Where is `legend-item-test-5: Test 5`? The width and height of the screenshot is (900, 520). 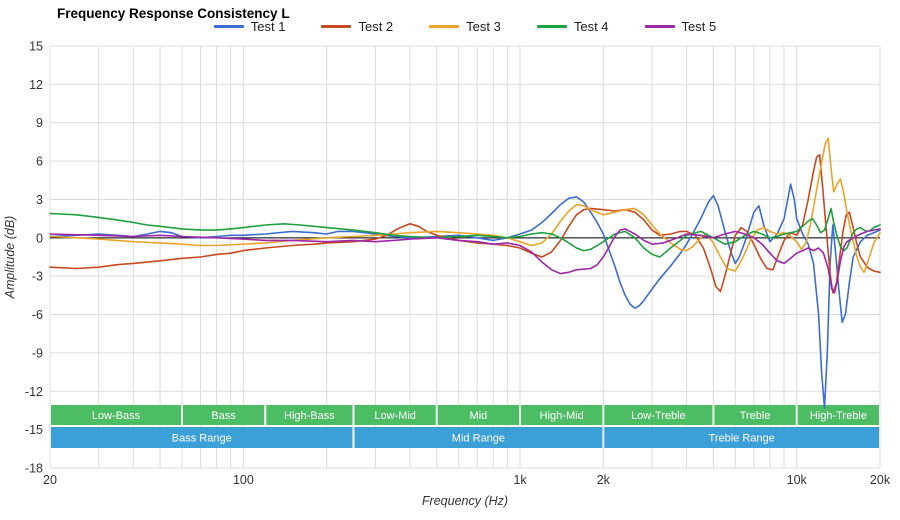
legend-item-test-5: Test 5 is located at coordinates (680, 26).